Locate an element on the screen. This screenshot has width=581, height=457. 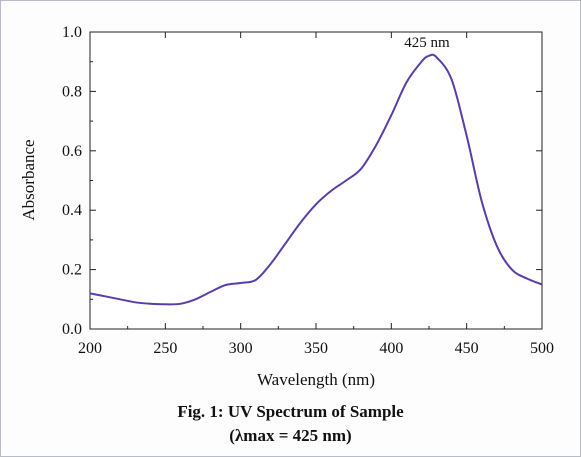
y-axis-title: Absorbance is located at coordinates (28, 179).